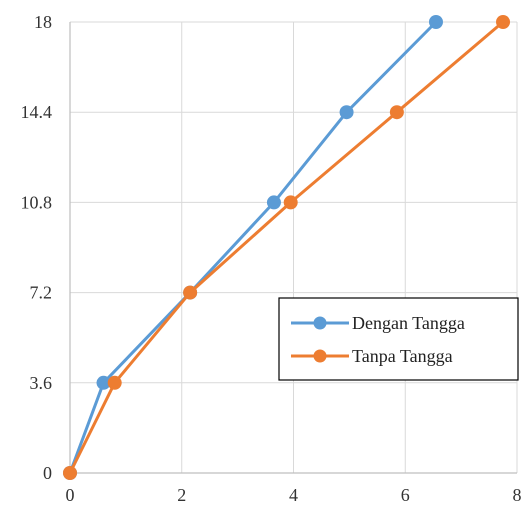 This screenshot has width=522, height=512. Describe the element at coordinates (43, 22) in the screenshot. I see `y-tick-label: 18` at that location.